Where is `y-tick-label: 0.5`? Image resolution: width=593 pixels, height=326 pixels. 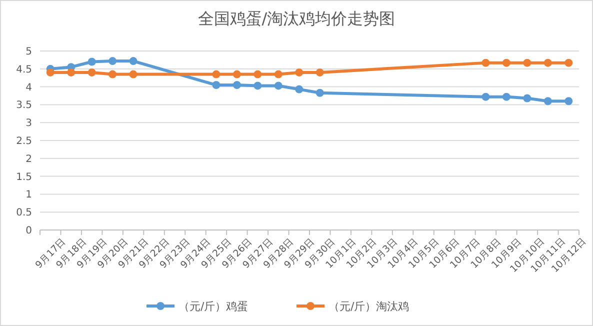 y-tick-label: 0.5 is located at coordinates (24, 213).